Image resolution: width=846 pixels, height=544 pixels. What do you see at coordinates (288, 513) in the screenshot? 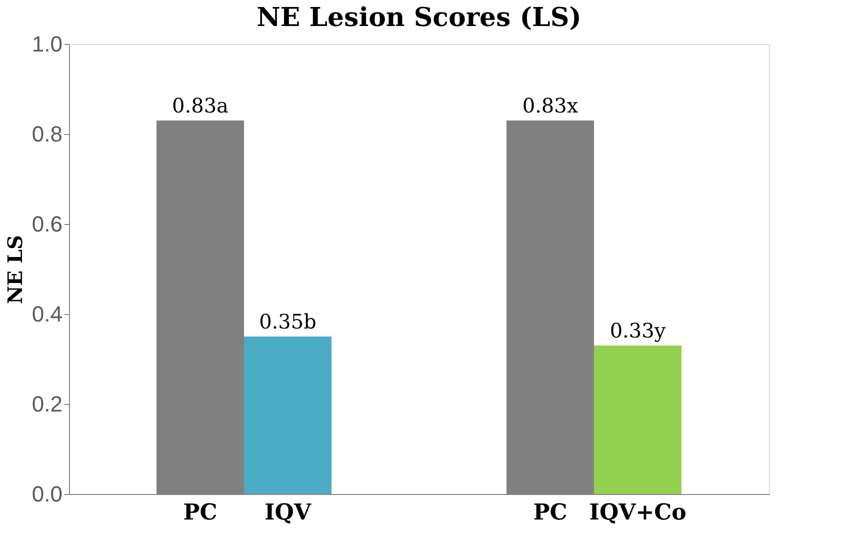
I see `x-tick-label: IQV` at bounding box center [288, 513].